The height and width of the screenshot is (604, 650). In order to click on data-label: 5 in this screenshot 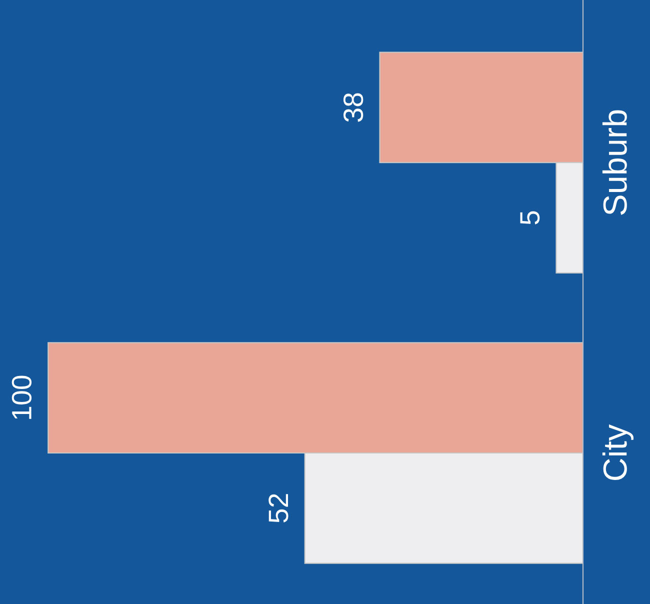, I will do `click(530, 217)`.